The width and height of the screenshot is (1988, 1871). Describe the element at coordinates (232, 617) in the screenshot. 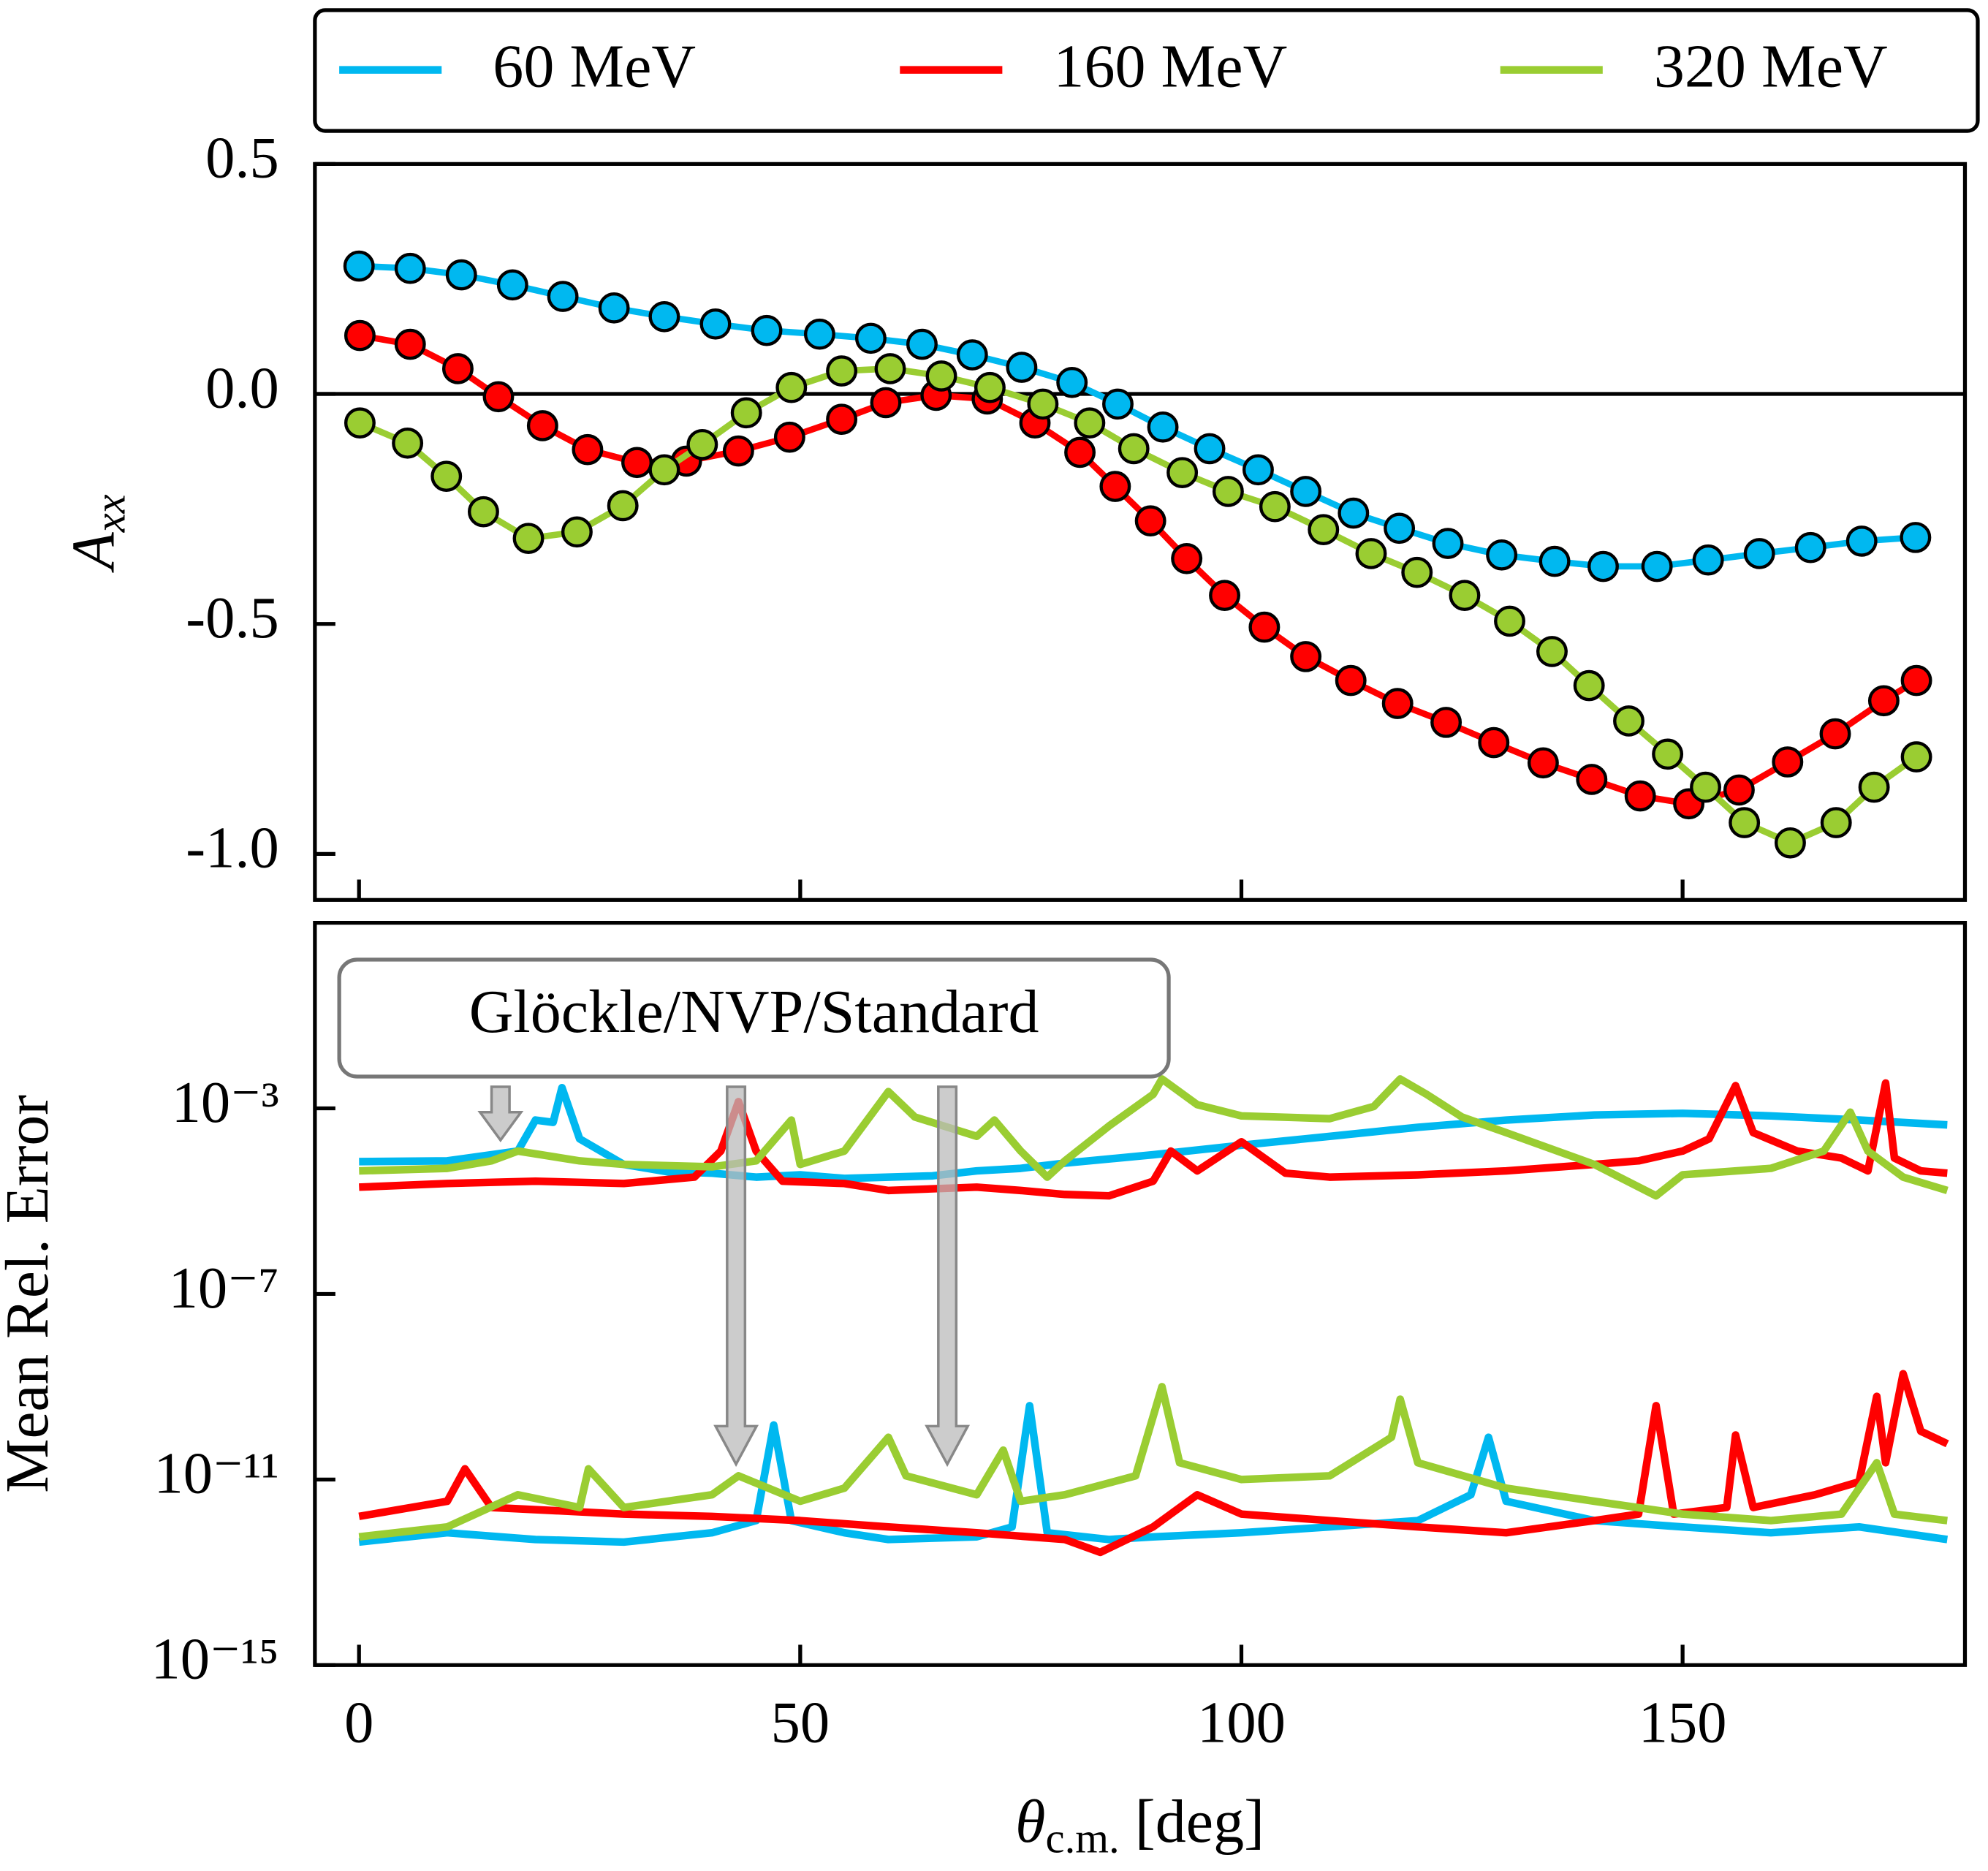

I see `y-tick-label: -0.5` at that location.